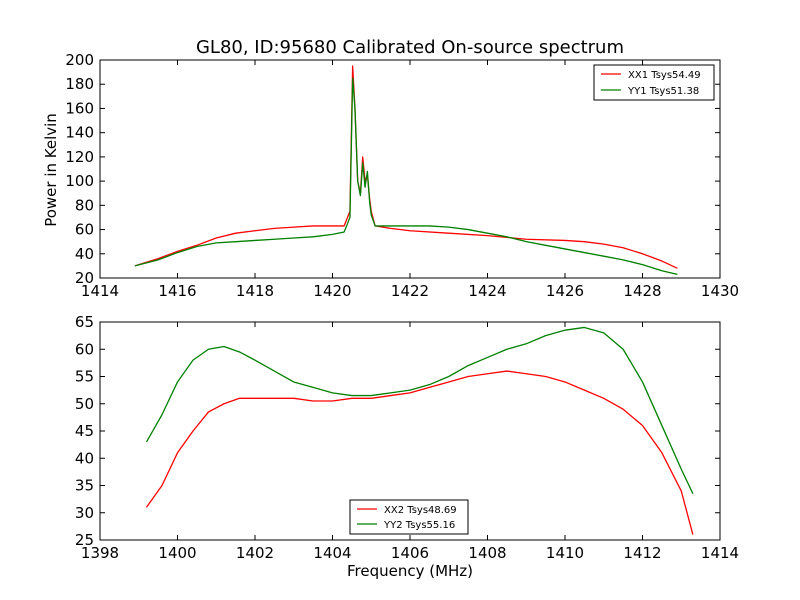 The height and width of the screenshot is (600, 800). Describe the element at coordinates (79, 157) in the screenshot. I see `top-y-tick-label: 120` at that location.